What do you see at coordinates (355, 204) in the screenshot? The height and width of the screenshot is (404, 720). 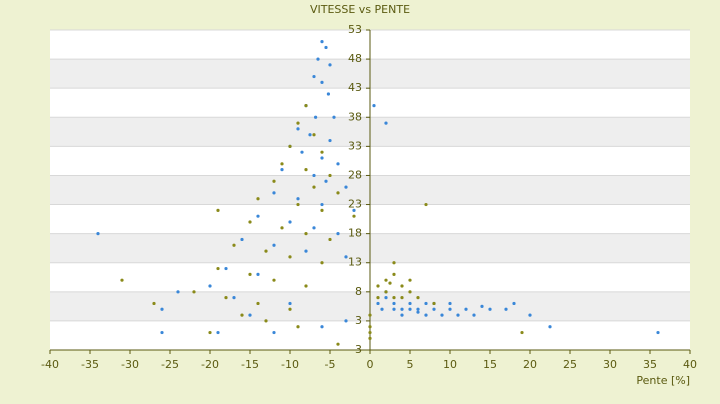 I see `y-tick-label: 23` at bounding box center [355, 204].